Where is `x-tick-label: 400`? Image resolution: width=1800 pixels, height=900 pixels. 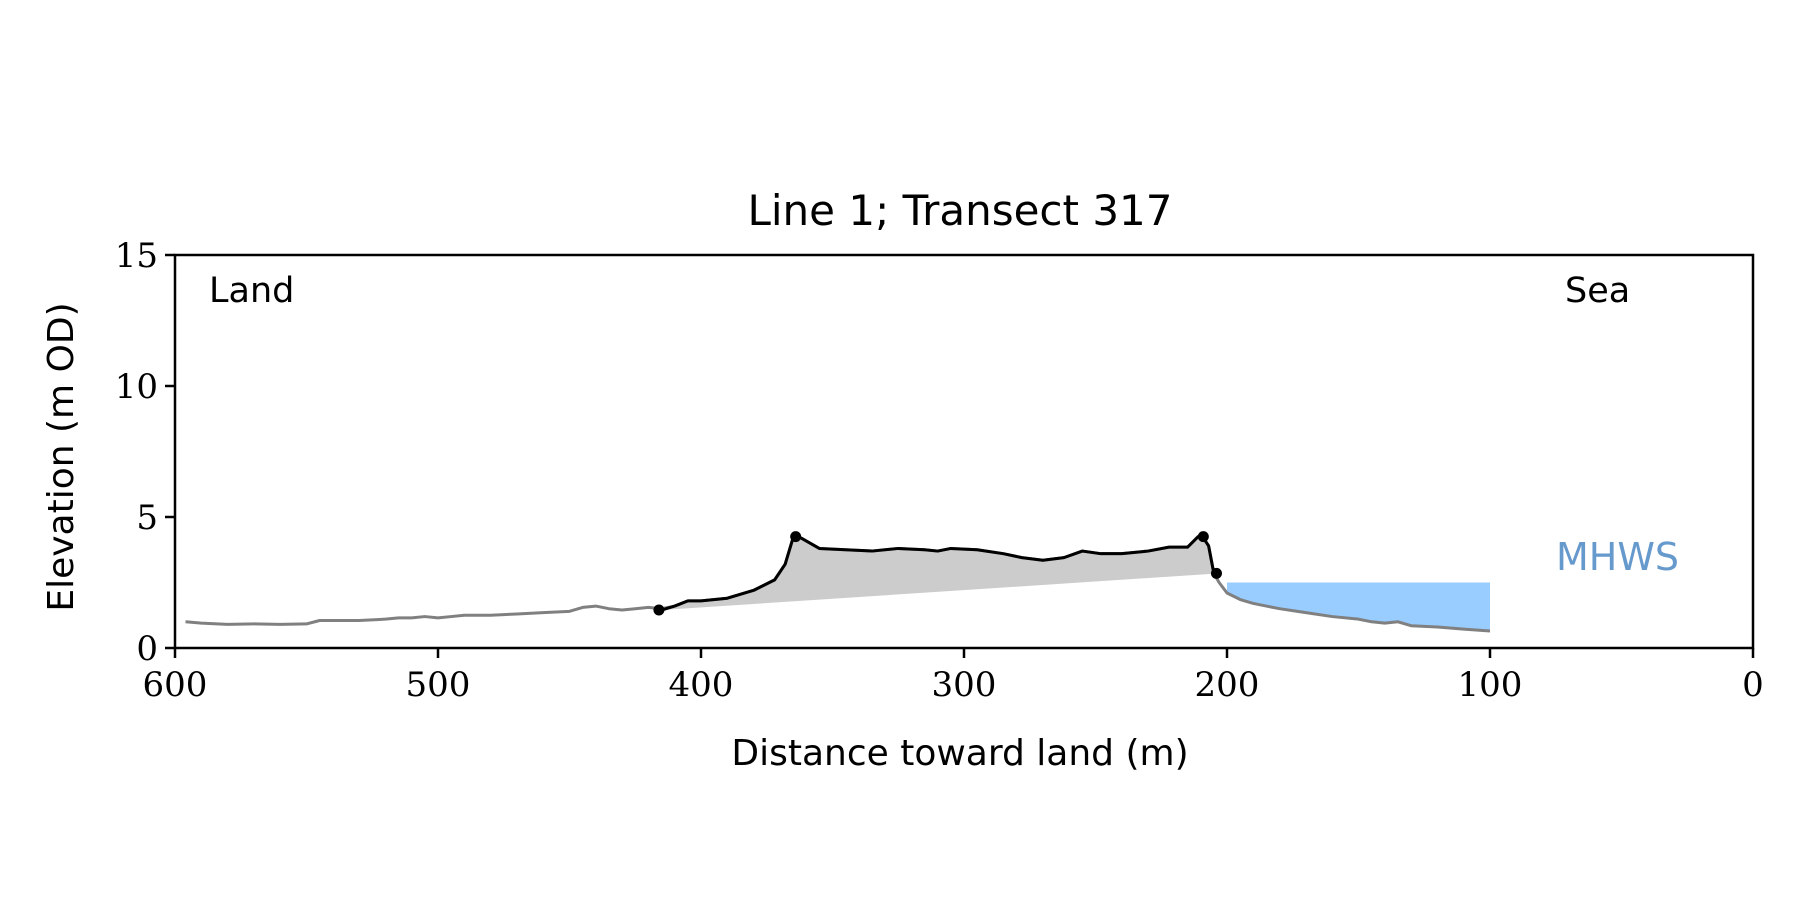 x-tick-label: 400 is located at coordinates (701, 685).